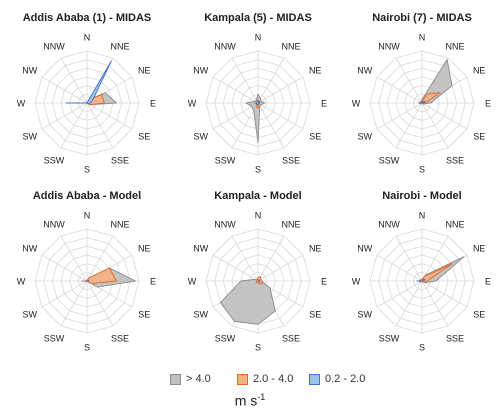 This screenshot has width=500, height=414. Describe the element at coordinates (257, 196) in the screenshot. I see `chart-title: Kampala - Model` at that location.